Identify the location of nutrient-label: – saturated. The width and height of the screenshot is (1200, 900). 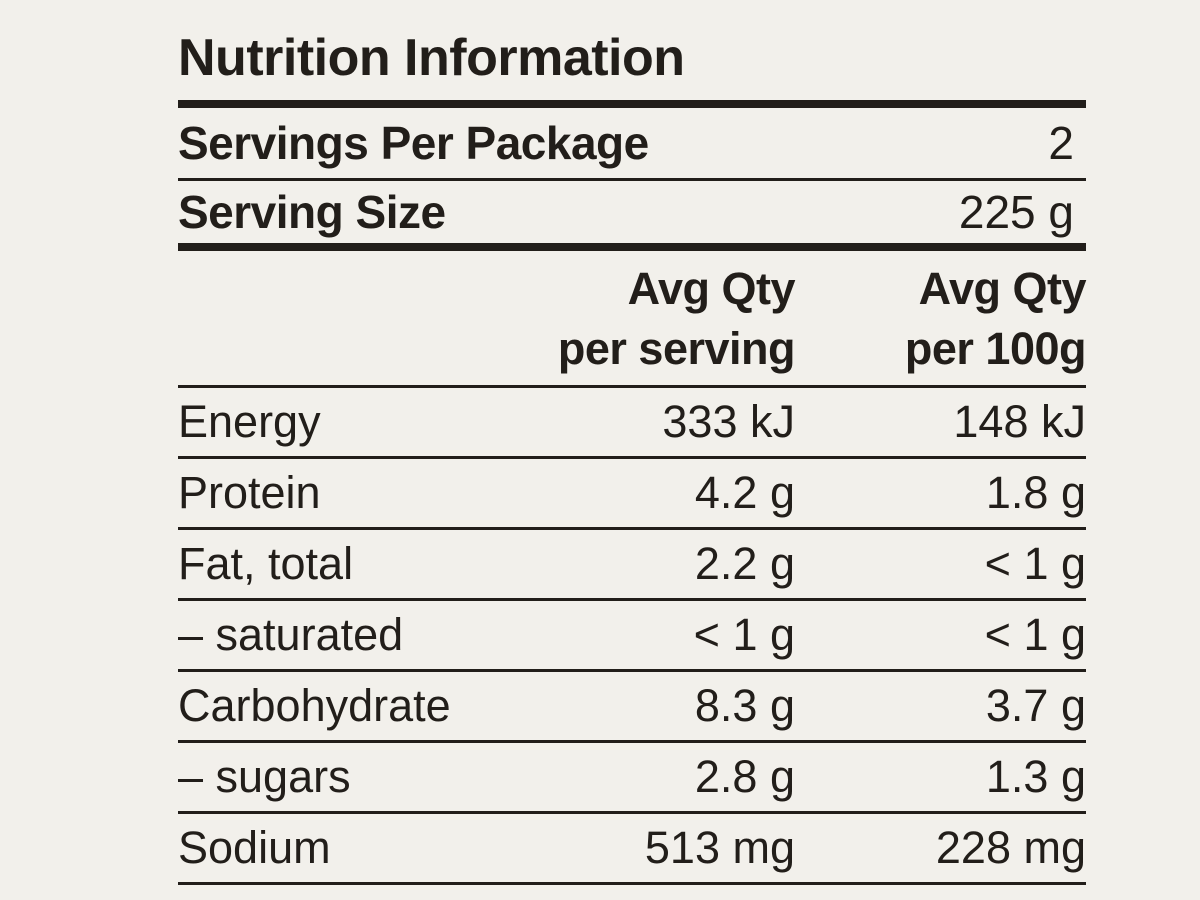
(291, 634).